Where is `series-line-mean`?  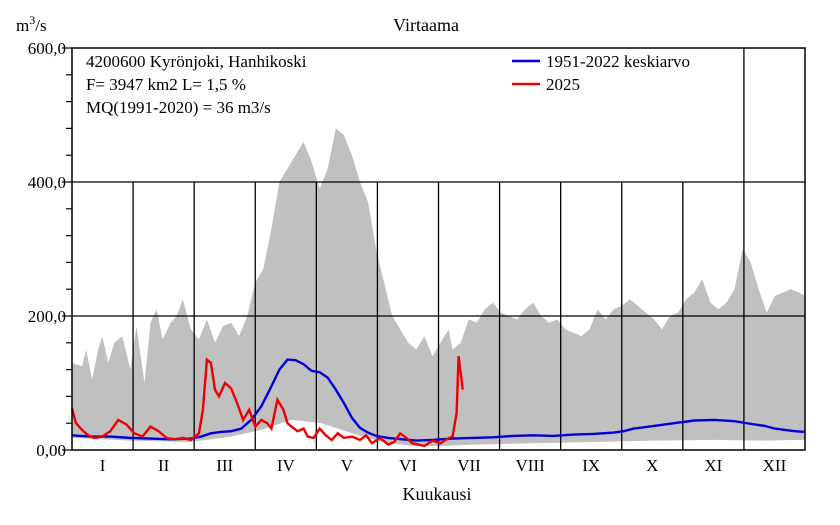
series-line-mean is located at coordinates (438, 400).